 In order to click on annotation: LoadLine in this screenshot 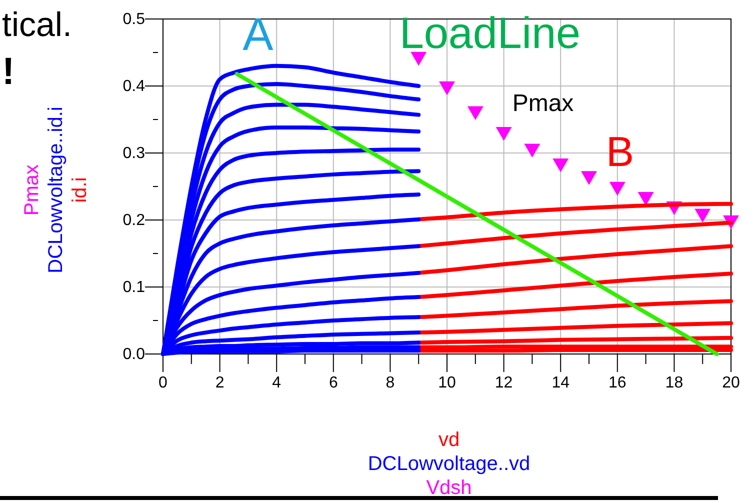, I will do `click(490, 33)`.